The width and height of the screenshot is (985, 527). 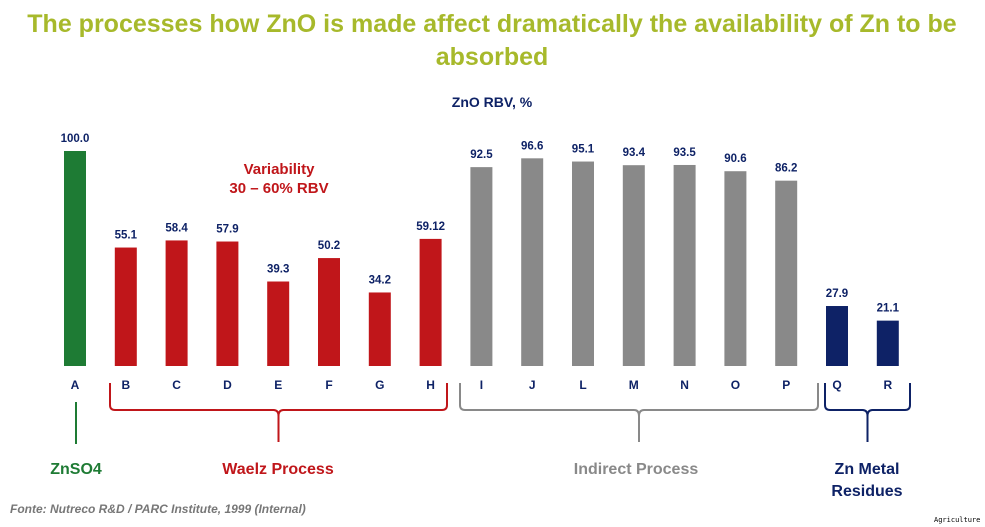 I want to click on value-label-Q: 27.9, so click(x=837, y=294).